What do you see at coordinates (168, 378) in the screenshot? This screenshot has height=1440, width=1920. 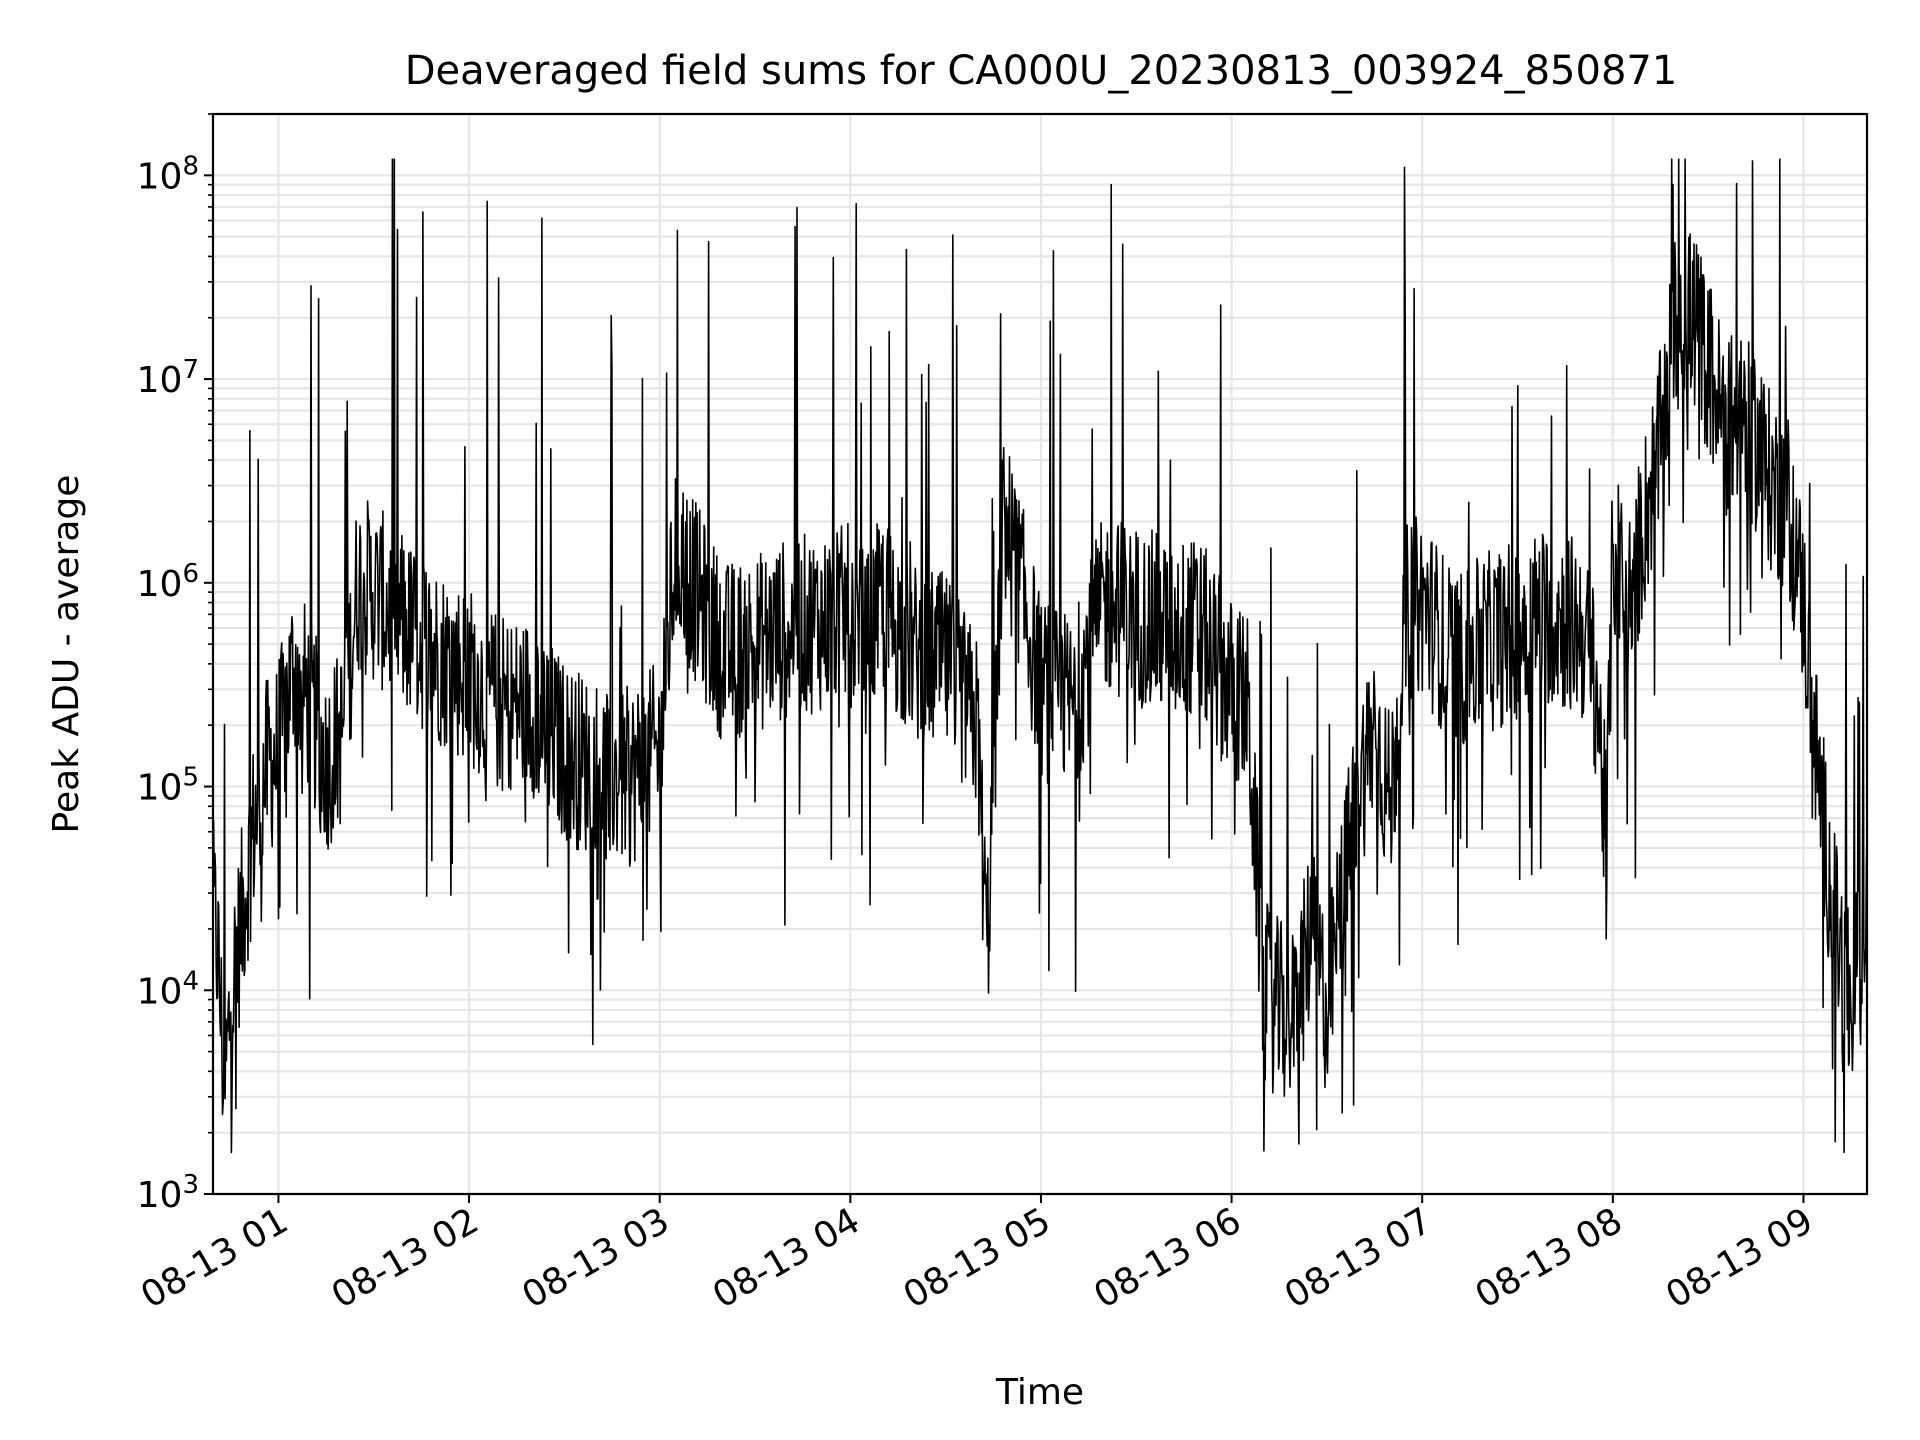 I see `y-tick-label: 107` at bounding box center [168, 378].